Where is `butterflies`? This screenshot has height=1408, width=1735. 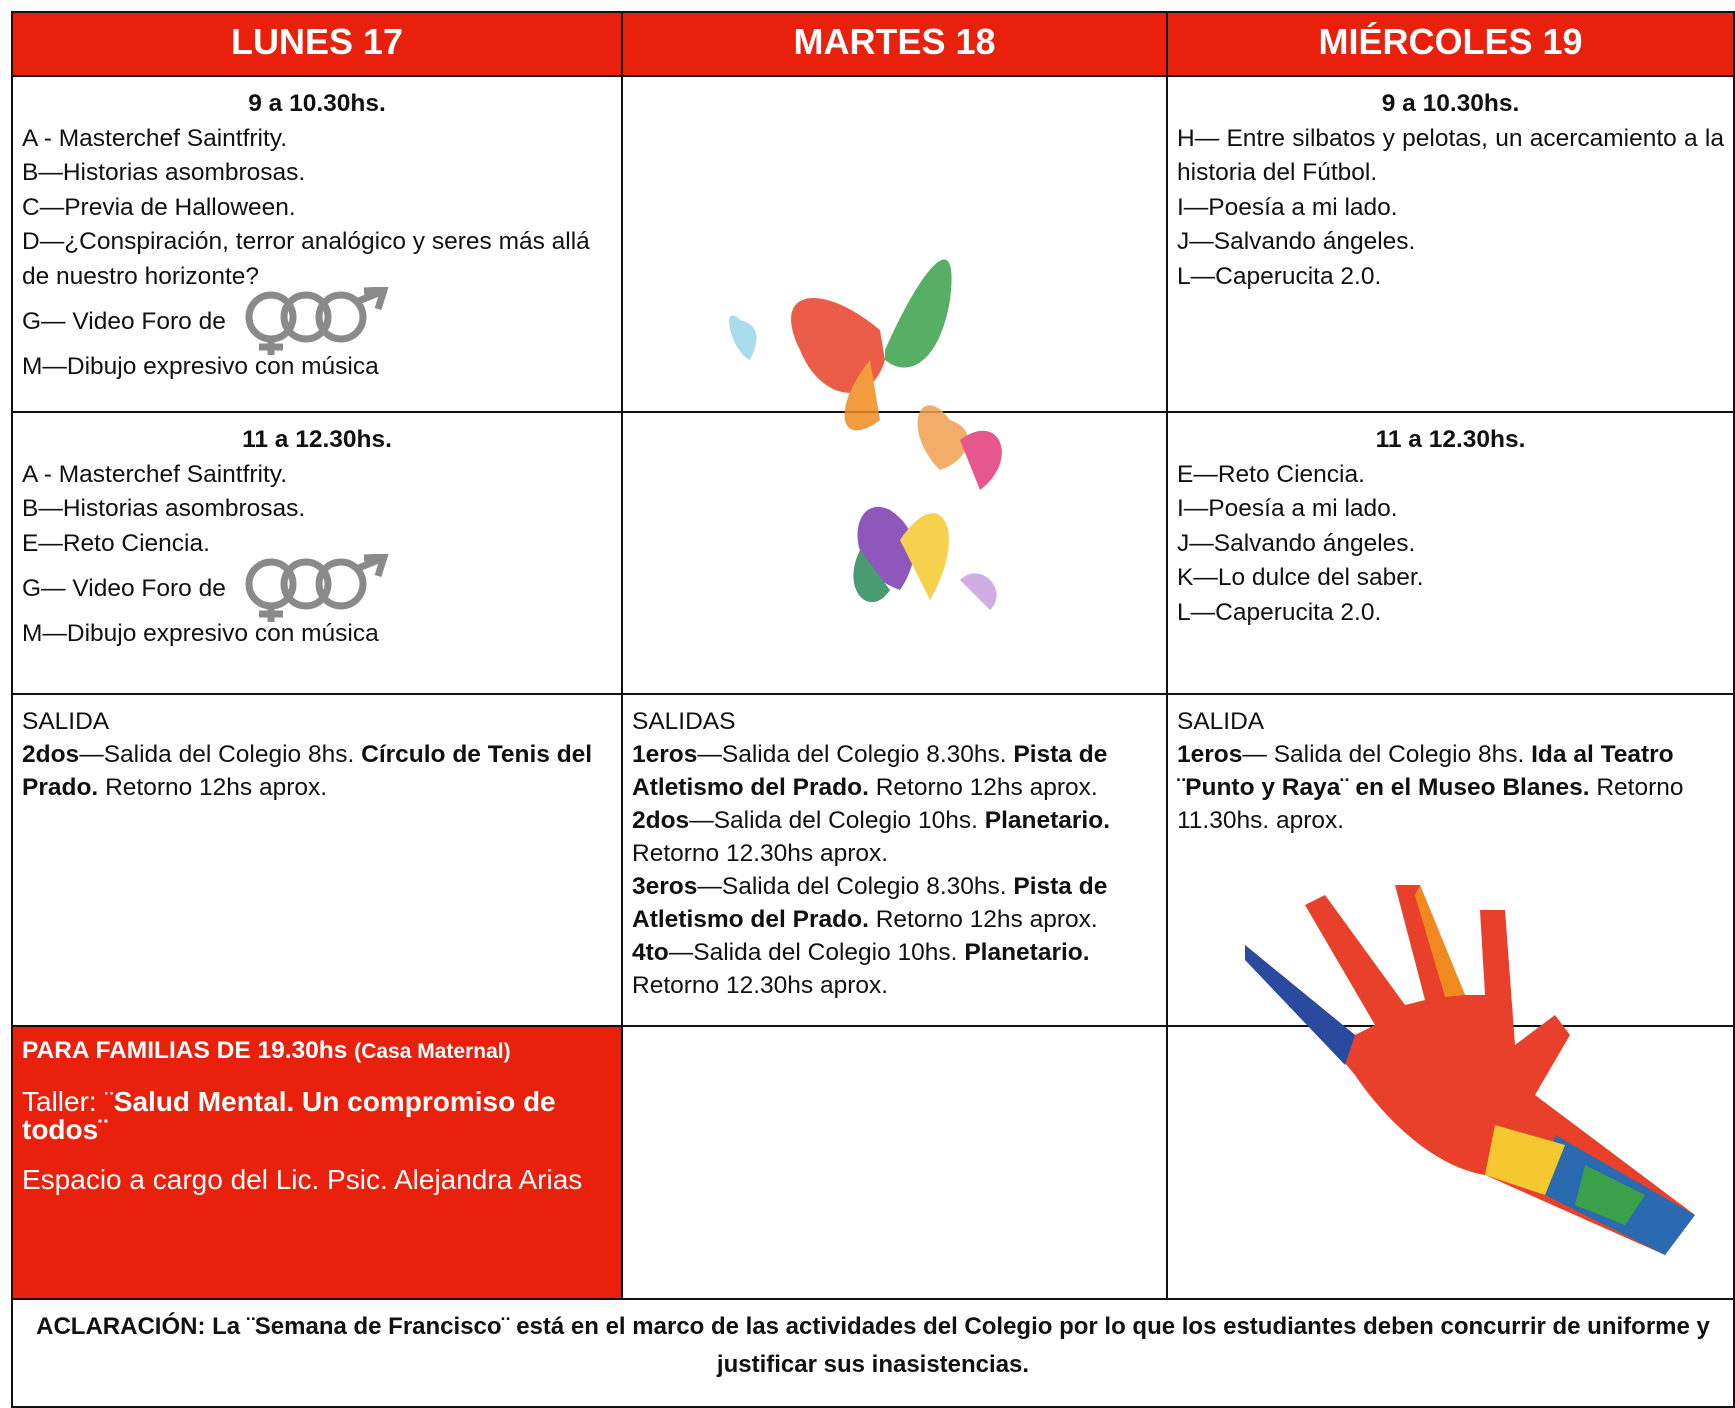
butterflies is located at coordinates (865, 434).